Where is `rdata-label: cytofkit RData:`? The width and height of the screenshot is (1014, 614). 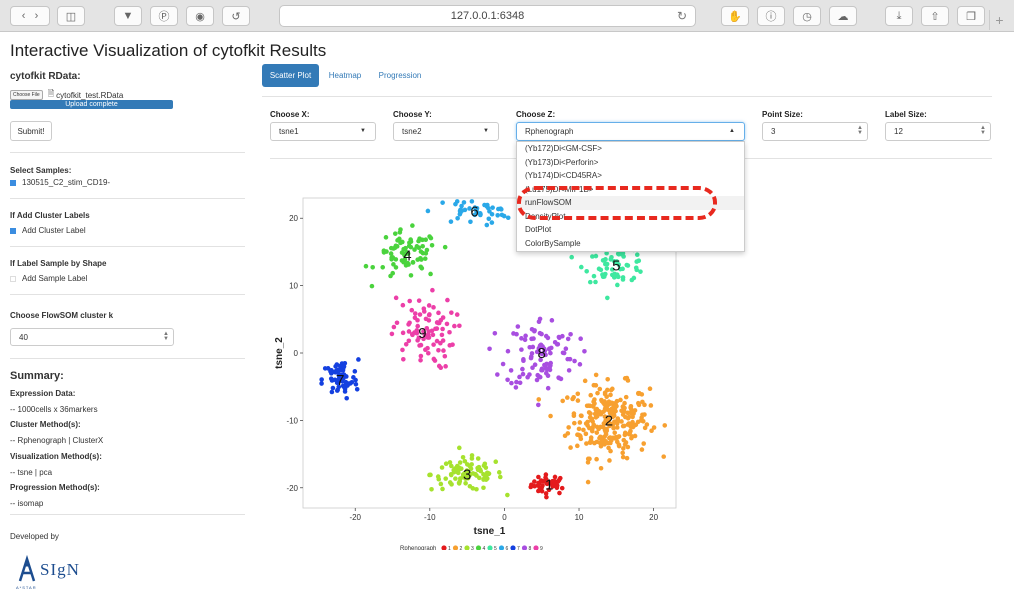 rdata-label: cytofkit RData: is located at coordinates (45, 76).